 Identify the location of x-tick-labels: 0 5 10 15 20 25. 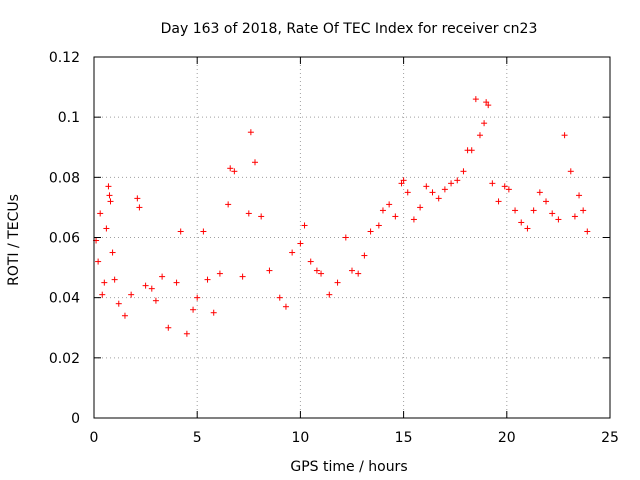
(354, 438).